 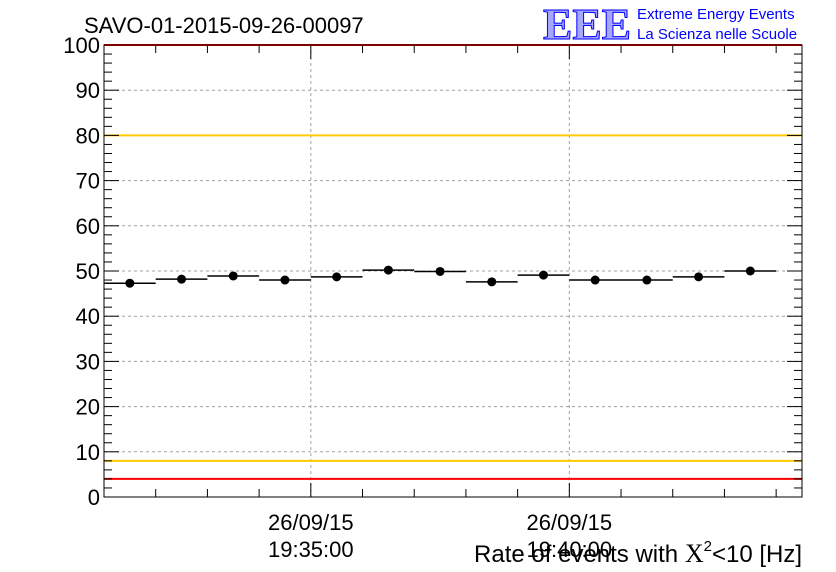 I want to click on x-tick-label-time: 19:40:00, so click(x=570, y=549).